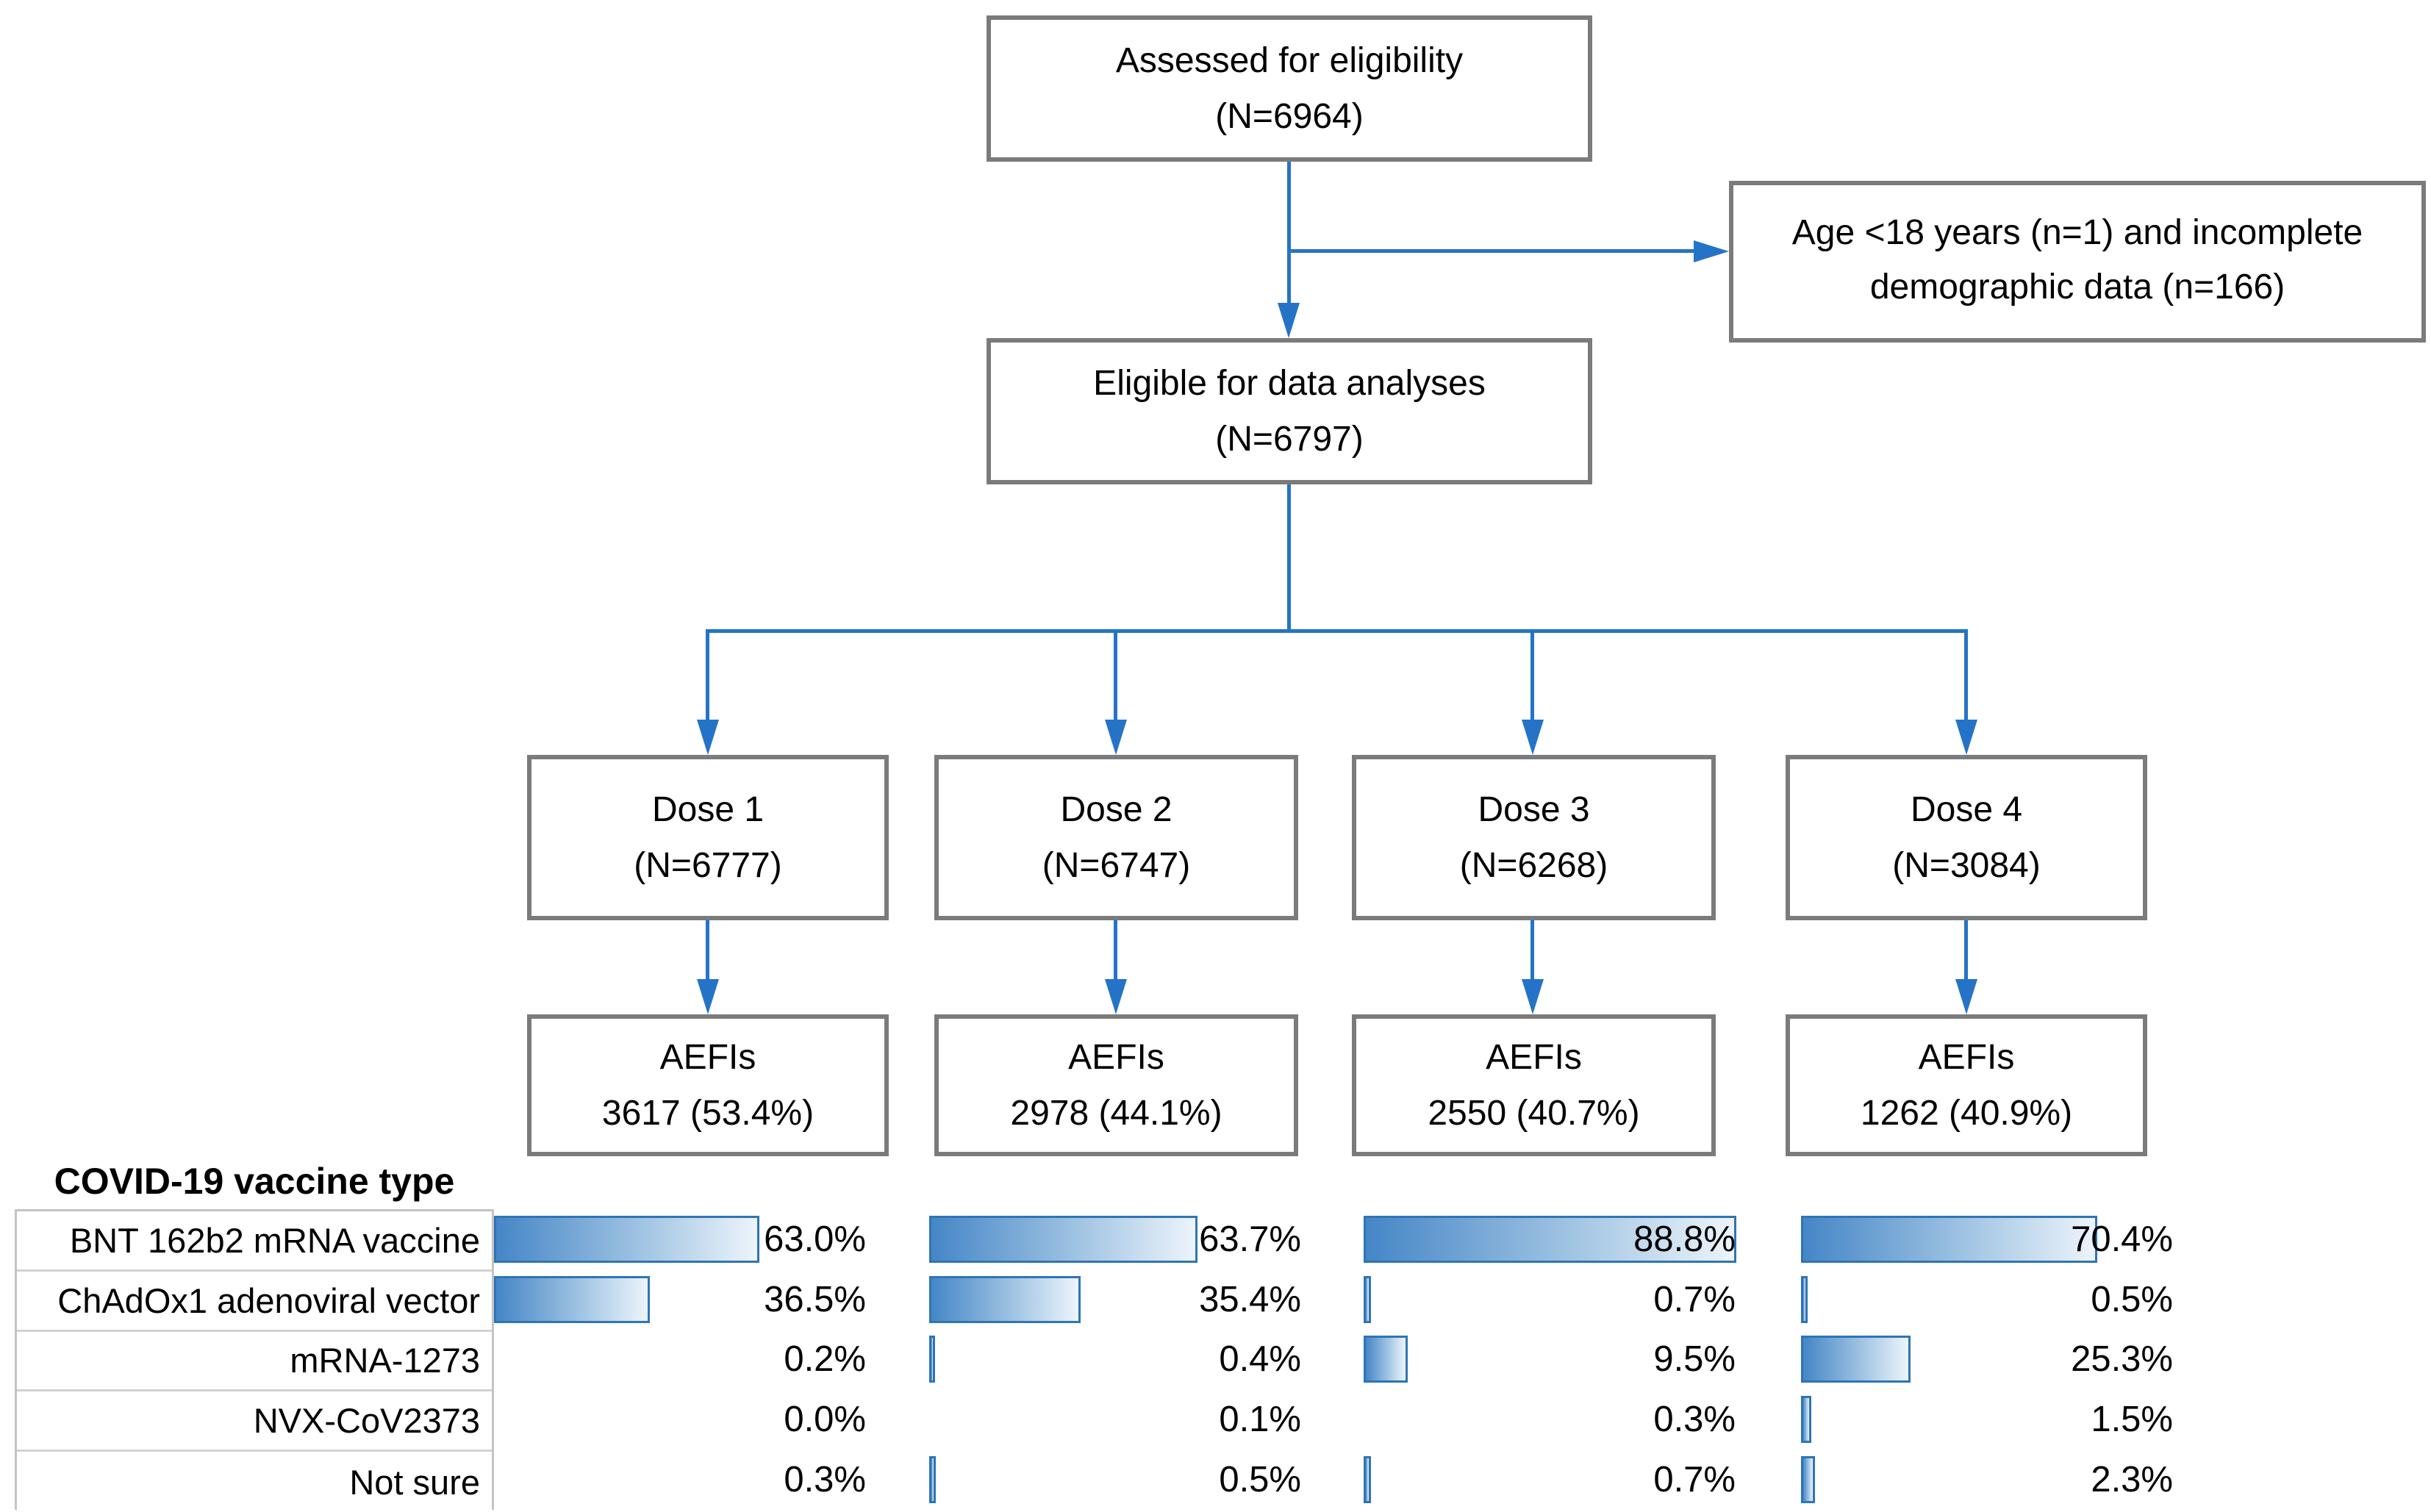 This screenshot has height=1512, width=2431. Describe the element at coordinates (1115, 675) in the screenshot. I see `connector-dose2-stem` at that location.